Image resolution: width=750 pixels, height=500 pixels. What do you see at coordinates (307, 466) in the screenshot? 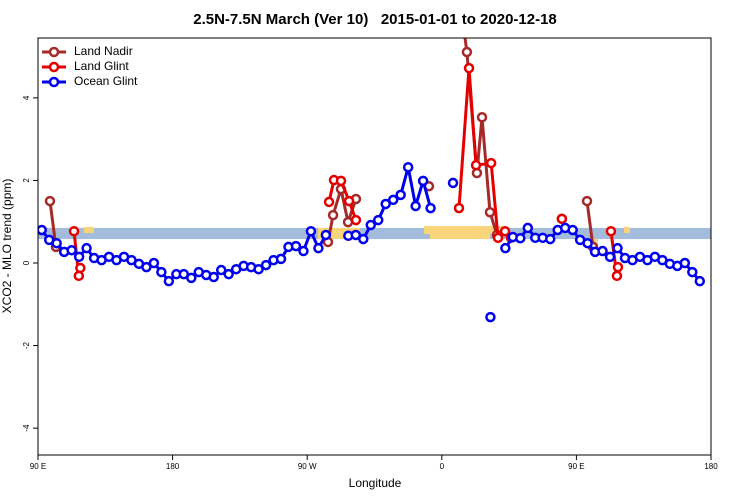
I see `x-tick-label: 90 W` at bounding box center [307, 466].